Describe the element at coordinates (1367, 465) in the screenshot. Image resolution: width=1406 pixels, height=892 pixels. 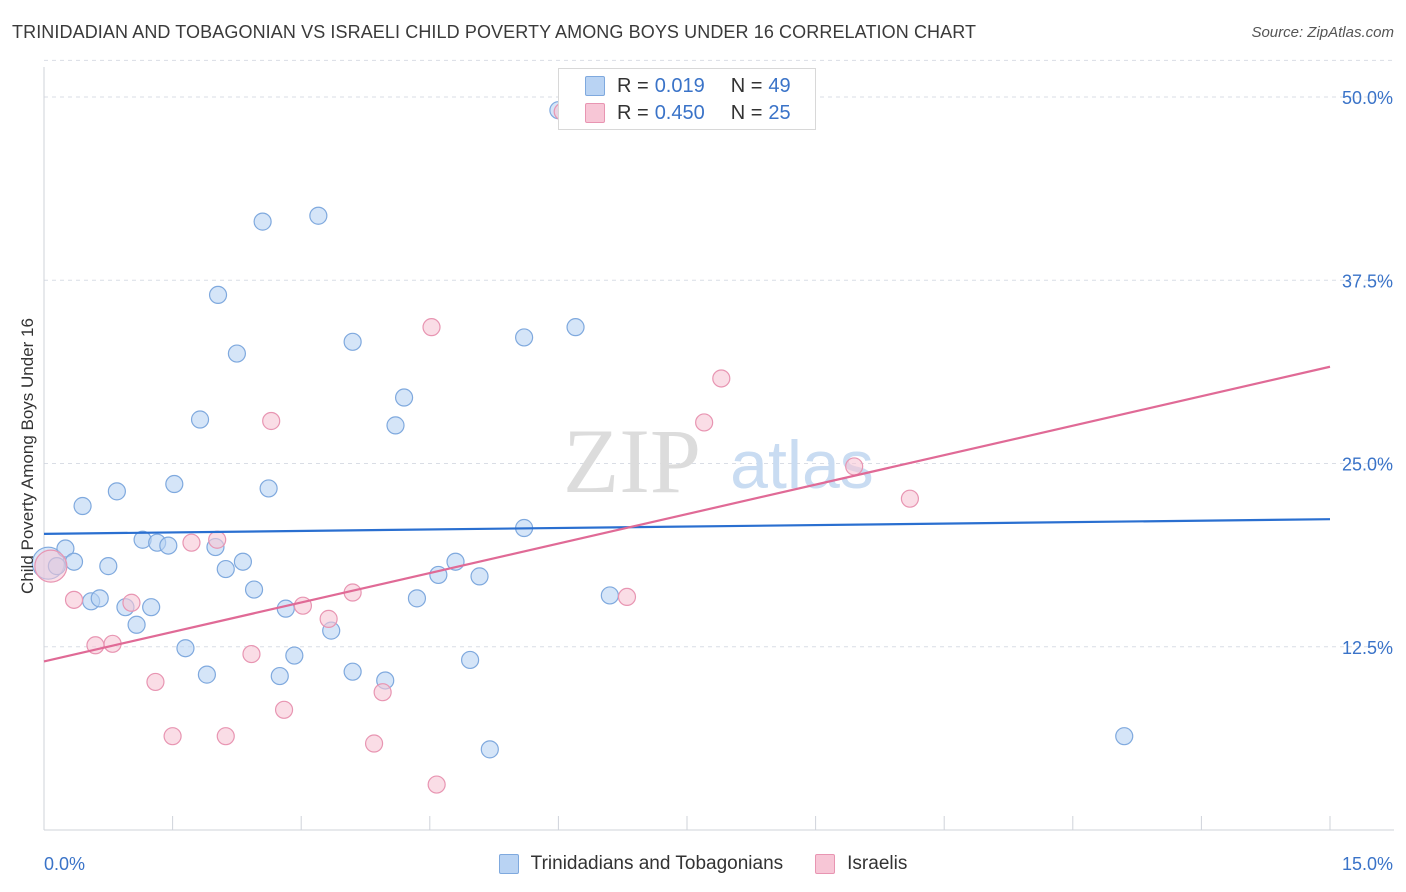
I see `y-tick-label: 25.0%` at that location.